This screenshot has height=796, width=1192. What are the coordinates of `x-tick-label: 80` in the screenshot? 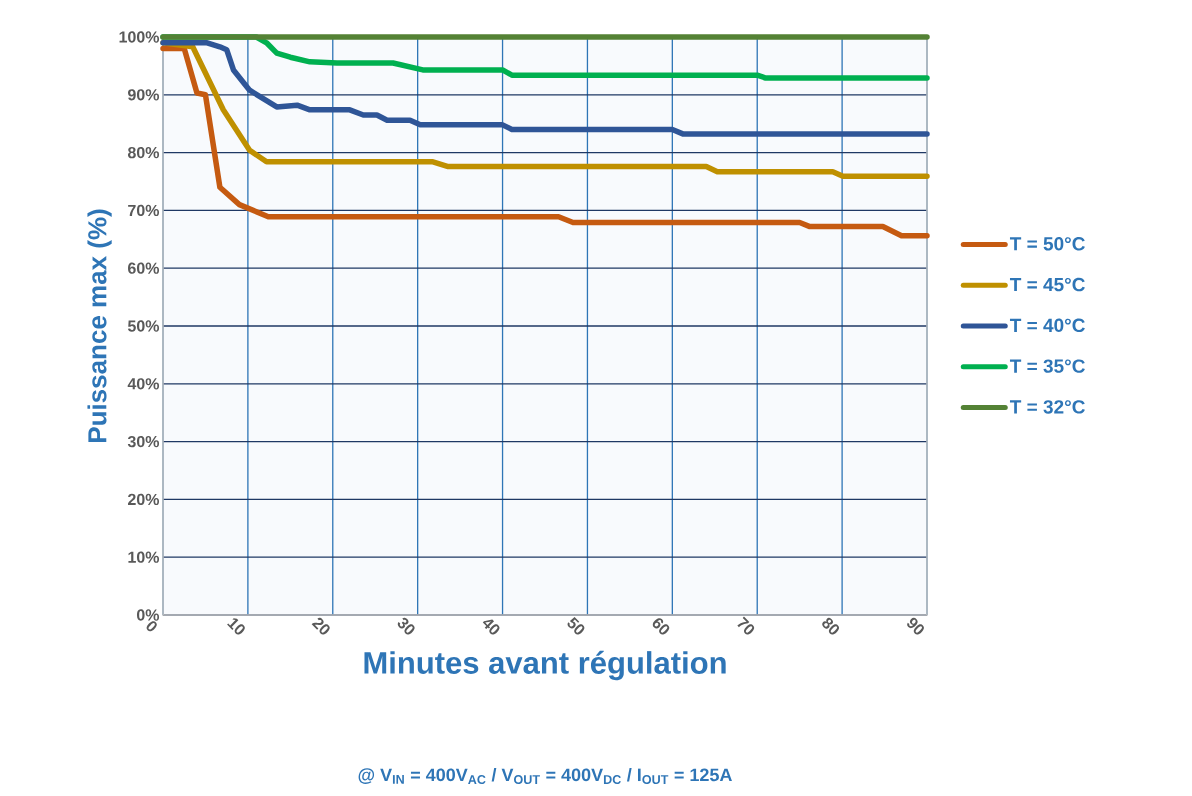 It's located at (831, 626).